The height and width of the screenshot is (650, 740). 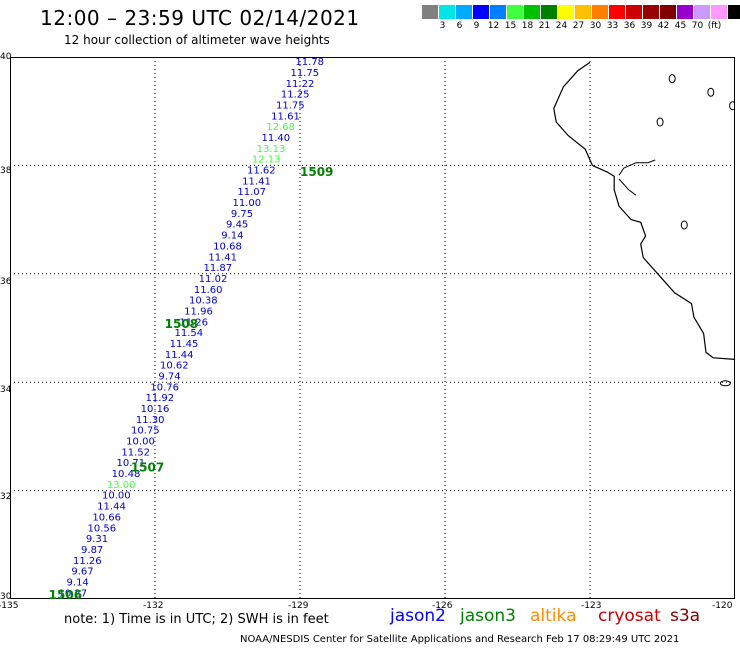 What do you see at coordinates (266, 160) in the screenshot?
I see `swh-label: 12.13` at bounding box center [266, 160].